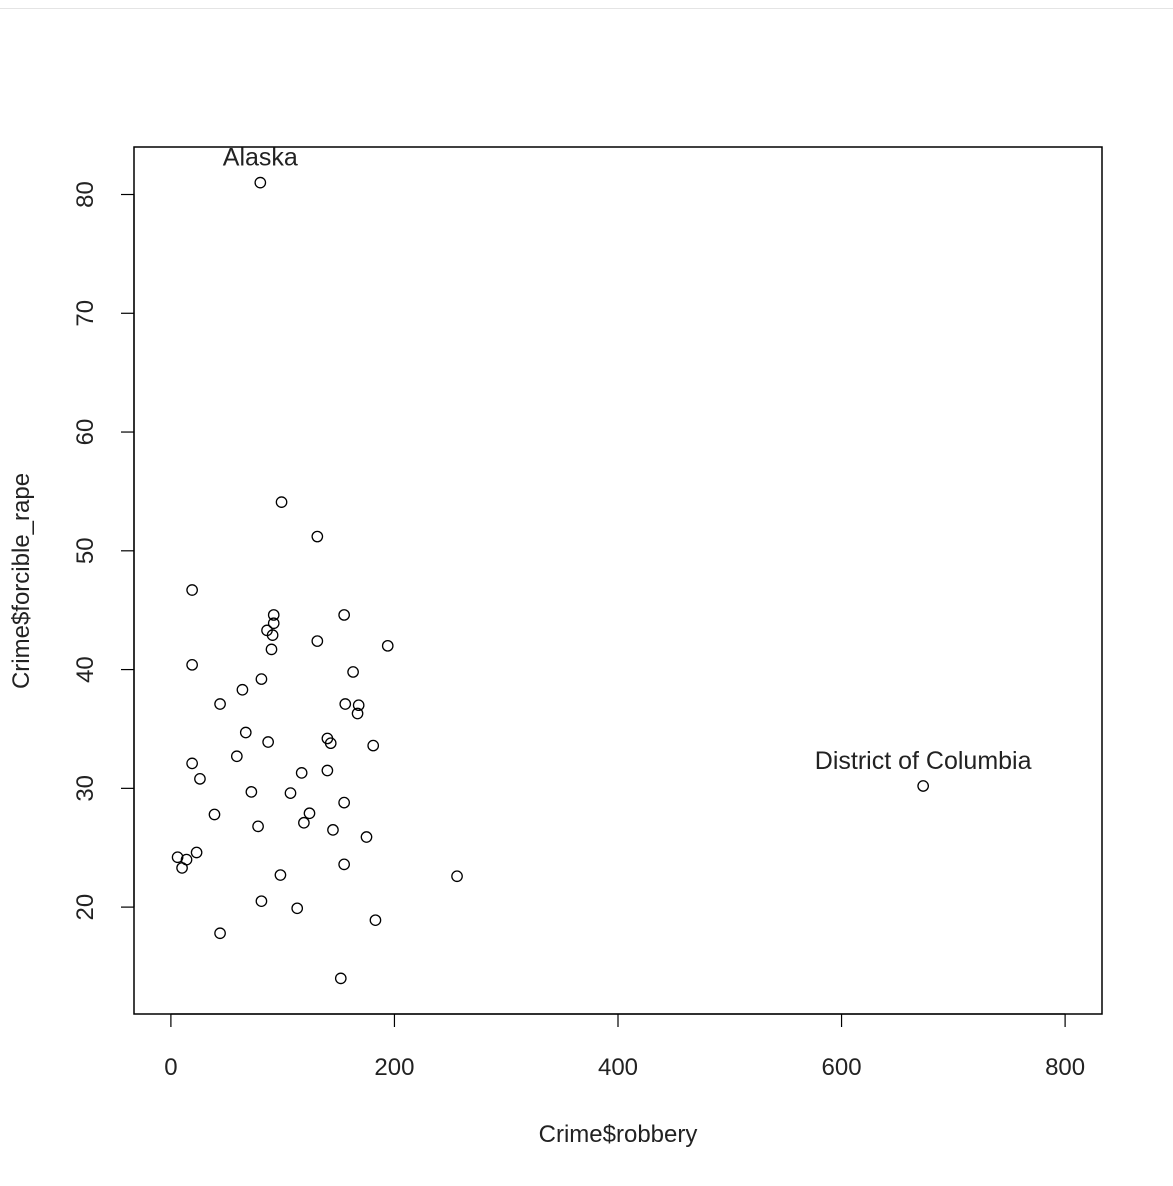 This screenshot has width=1173, height=1186. What do you see at coordinates (85, 432) in the screenshot?
I see `y-tick-label: 60` at bounding box center [85, 432].